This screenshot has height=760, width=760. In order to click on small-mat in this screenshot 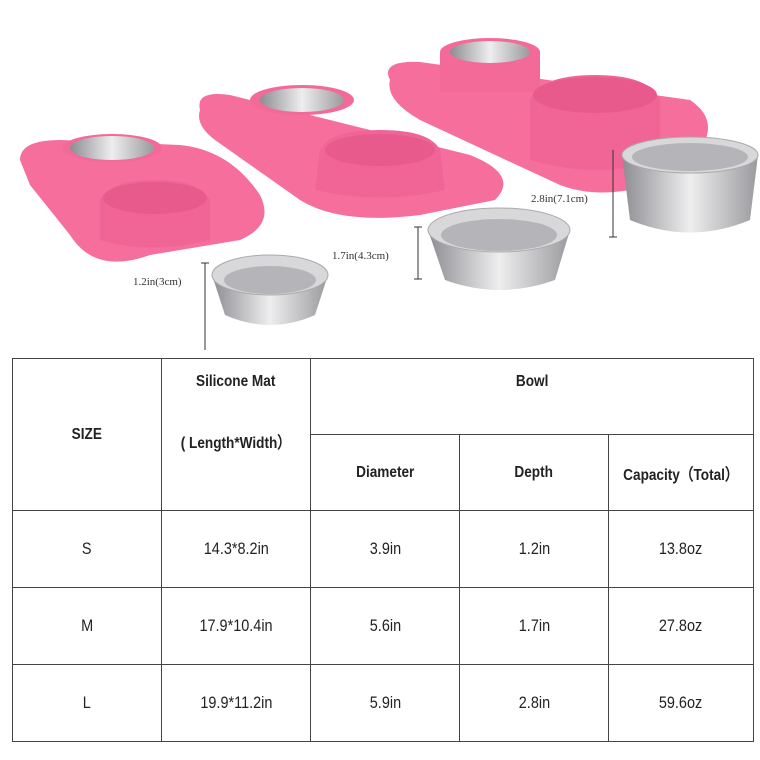, I will do `click(142, 198)`.